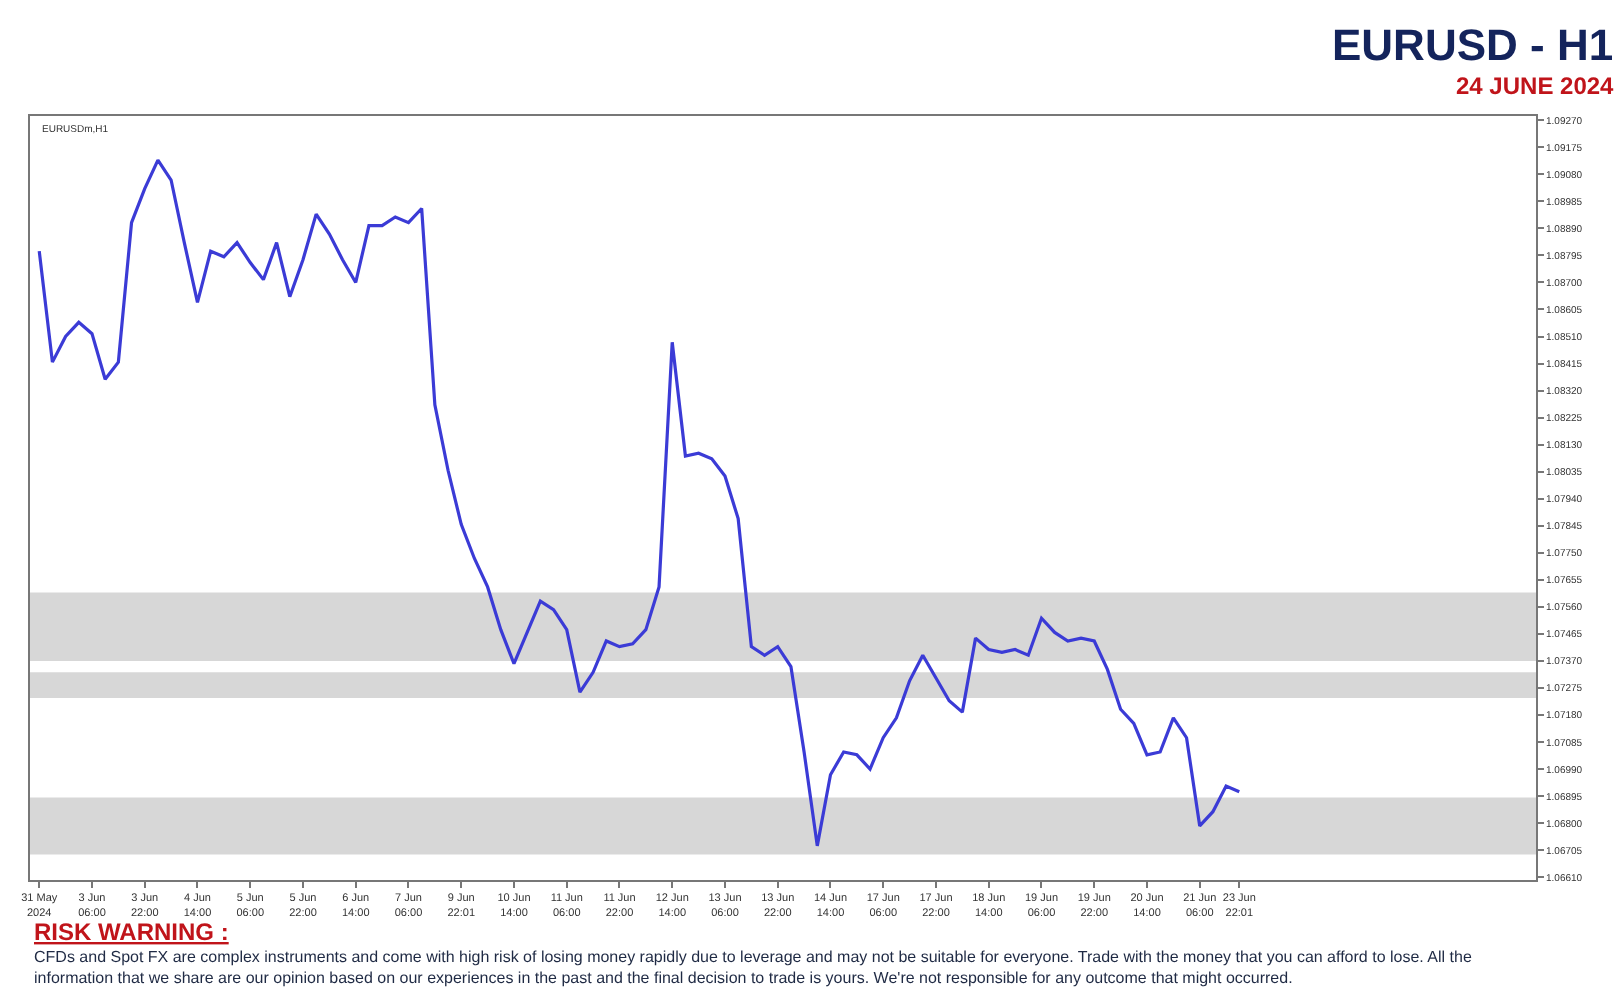 This screenshot has width=1624, height=1008. Describe the element at coordinates (1473, 45) in the screenshot. I see `chart-title: EURUSD - H1` at that location.